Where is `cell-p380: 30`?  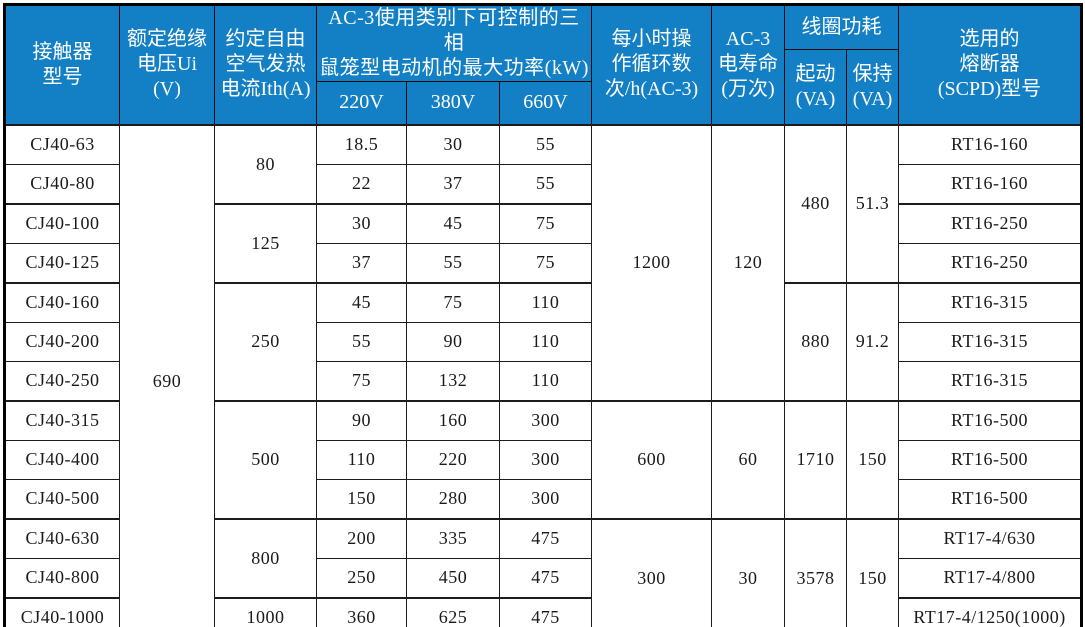
cell-p380: 30 is located at coordinates (453, 144).